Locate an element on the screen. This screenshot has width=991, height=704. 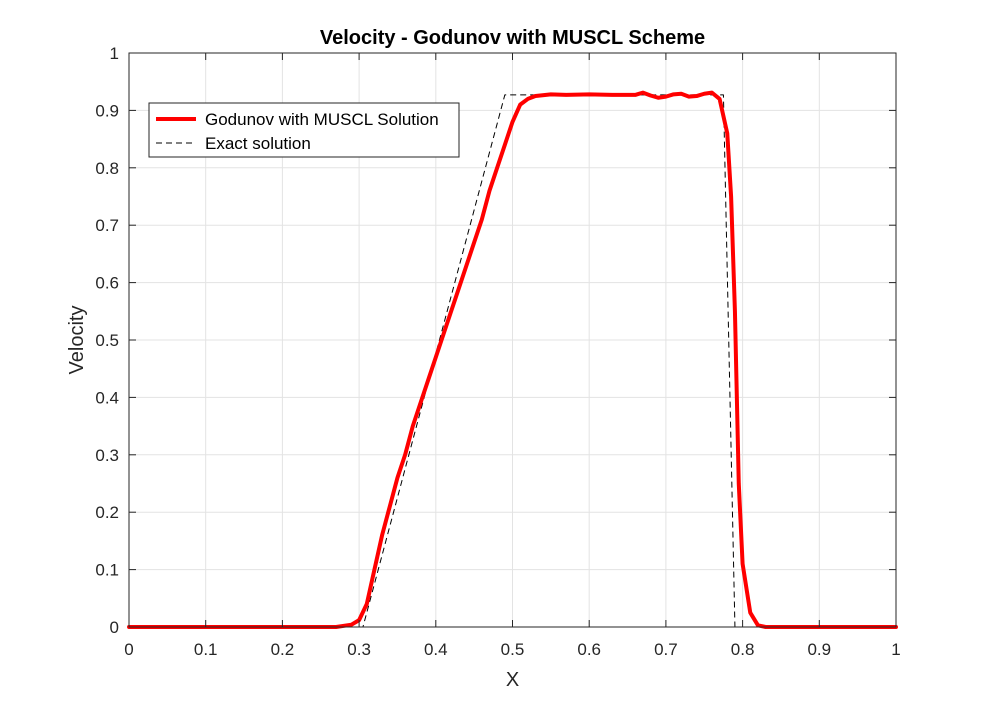
y-tick-label: 0.8 is located at coordinates (107, 168).